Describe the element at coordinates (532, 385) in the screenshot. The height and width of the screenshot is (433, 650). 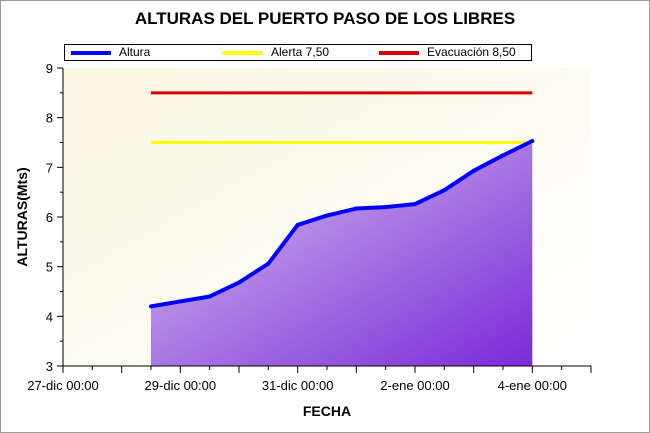
I see `x-tick-label: 4-ene 00:00` at that location.